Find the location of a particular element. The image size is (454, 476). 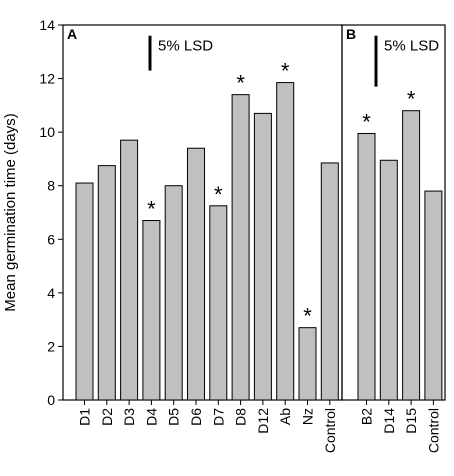

category-label-d4: D4 is located at coordinates (151, 417).